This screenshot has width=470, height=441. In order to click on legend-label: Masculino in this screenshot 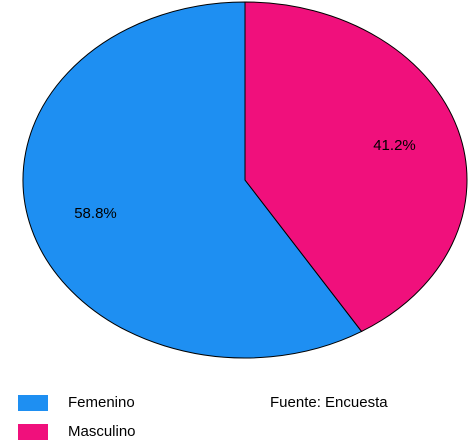, I will do `click(102, 431)`.